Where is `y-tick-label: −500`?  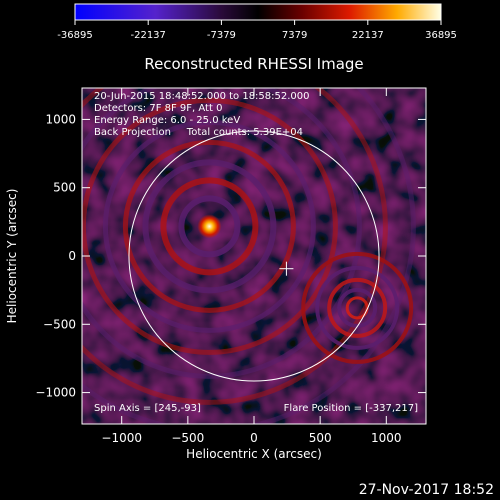 y-tick-label: −500 is located at coordinates (59, 324).